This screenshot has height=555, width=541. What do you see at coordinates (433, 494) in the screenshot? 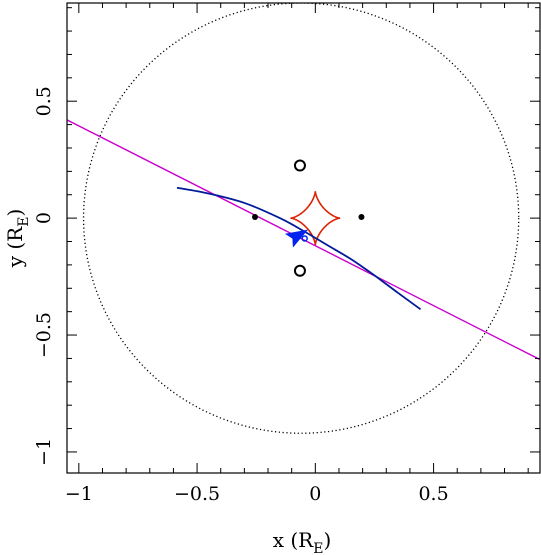
I see `x-tick-label: 0.5` at bounding box center [433, 494].